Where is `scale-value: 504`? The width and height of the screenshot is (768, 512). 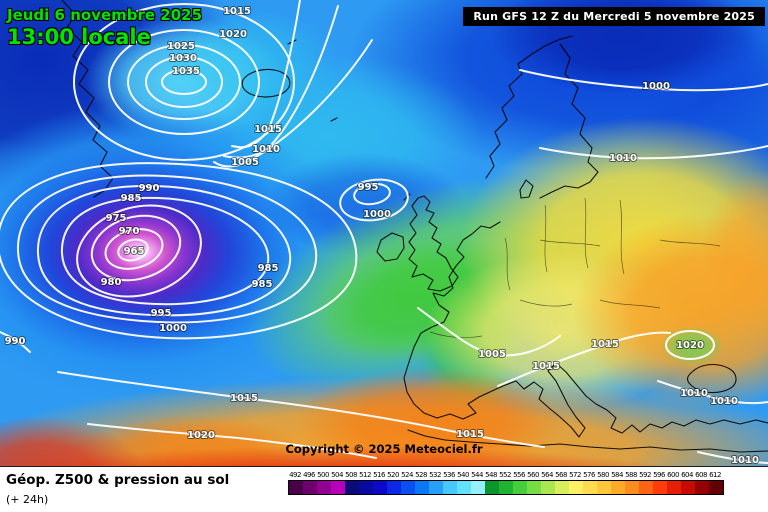 scale-value: 504 is located at coordinates (337, 475).